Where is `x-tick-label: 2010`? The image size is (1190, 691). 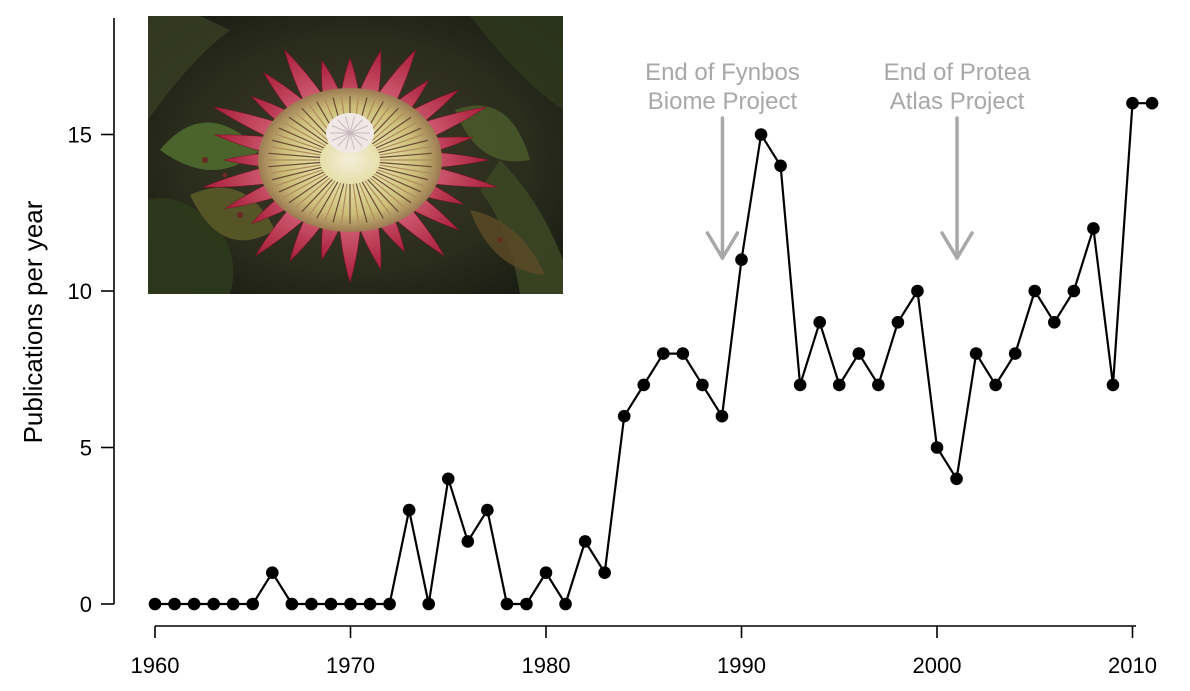
x-tick-label: 2010 is located at coordinates (1132, 665).